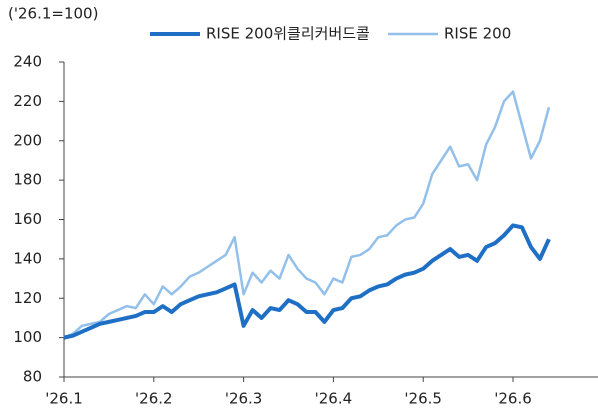 The height and width of the screenshot is (409, 598). I want to click on x-tick-label: '26.1, so click(64, 399).